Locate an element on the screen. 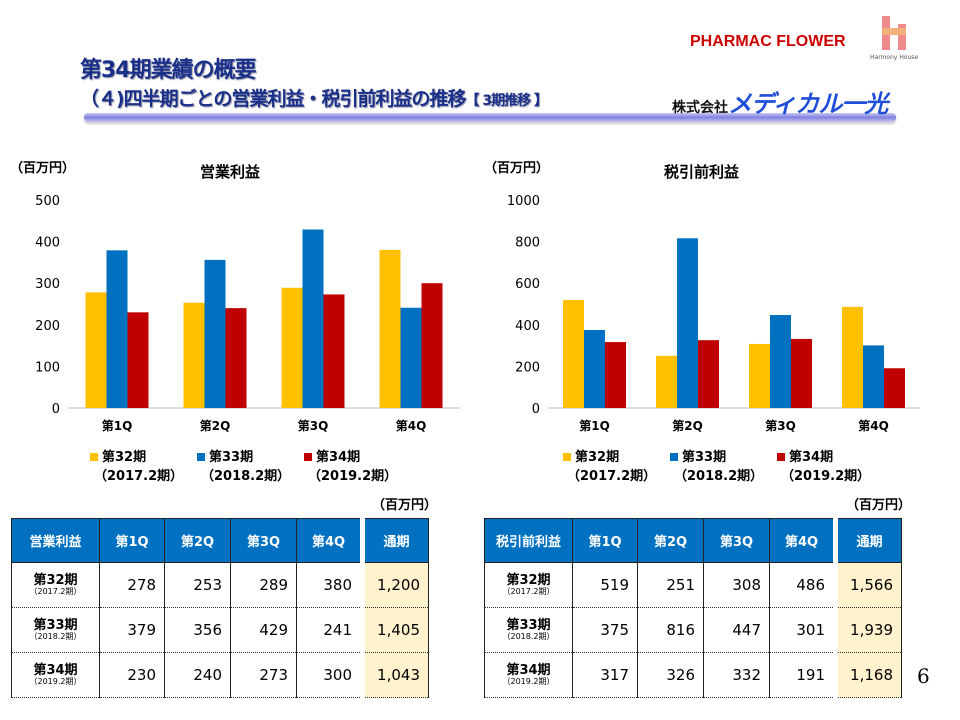 The height and width of the screenshot is (720, 960). legend-item: 第34期 （2019.2期） is located at coordinates (359, 465).